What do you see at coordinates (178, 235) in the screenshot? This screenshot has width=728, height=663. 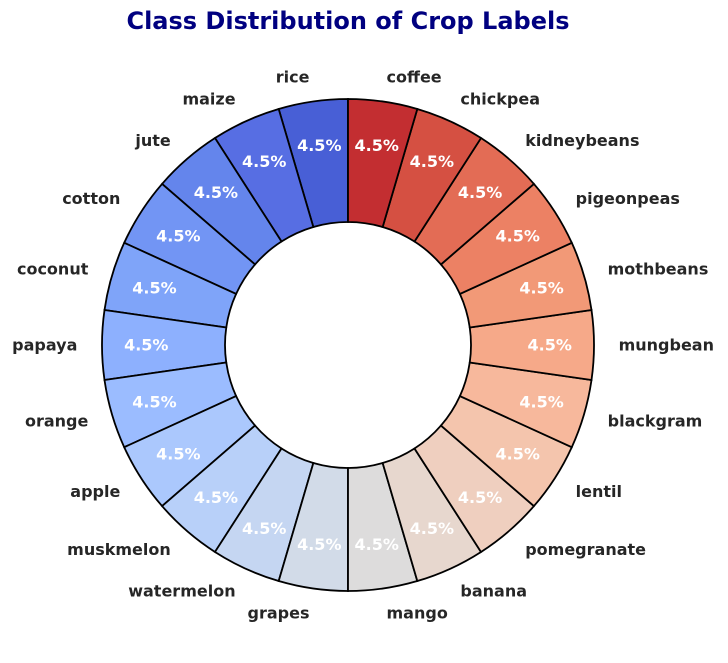 I see `percent-label-cotton: 4.5%` at bounding box center [178, 235].